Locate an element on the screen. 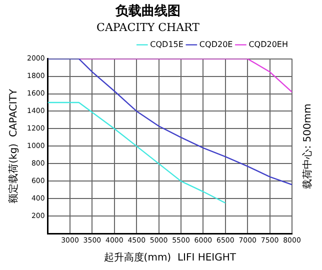 The height and width of the screenshot is (270, 322). chart-subtitle: CAPACITY CHART is located at coordinates (148, 27).